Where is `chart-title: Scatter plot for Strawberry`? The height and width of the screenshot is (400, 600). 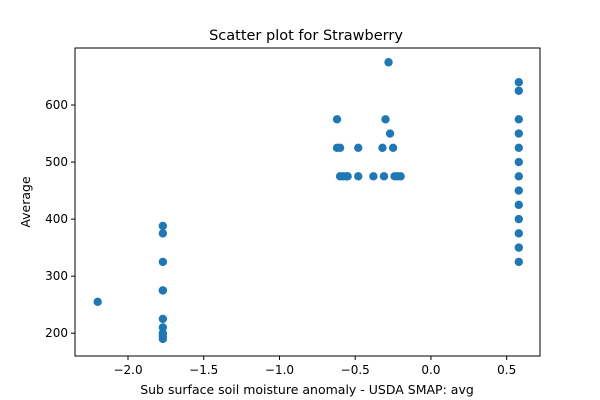
chart-title: Scatter plot for Strawberry is located at coordinates (306, 36).